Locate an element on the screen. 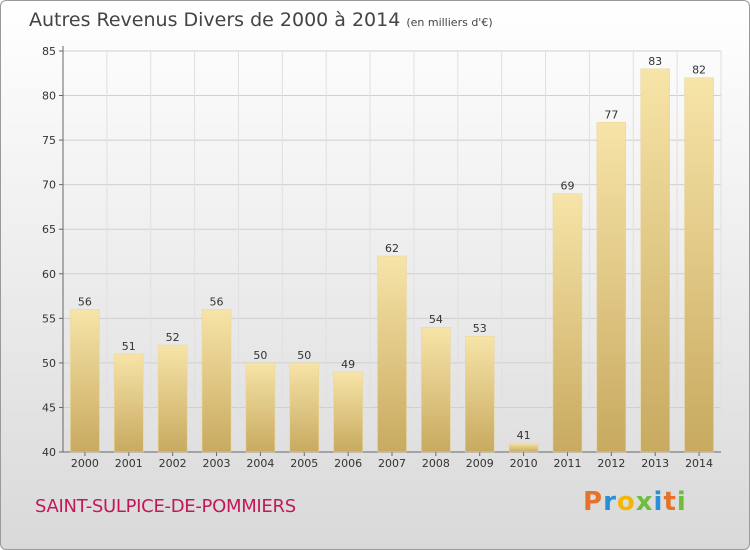  data-label: 52 is located at coordinates (173, 337).